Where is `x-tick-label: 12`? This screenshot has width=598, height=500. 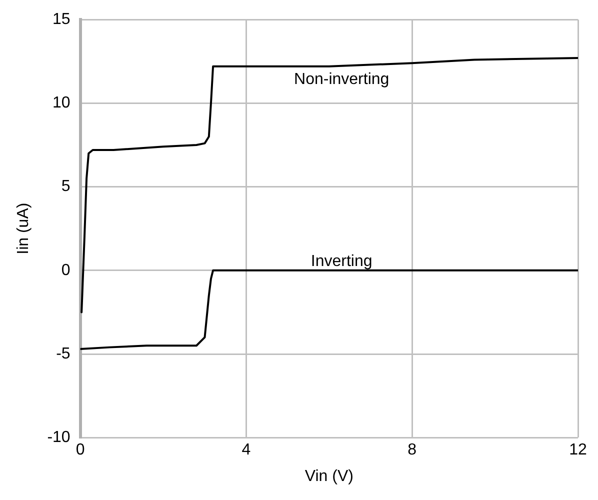
x-tick-label: 12 is located at coordinates (578, 450).